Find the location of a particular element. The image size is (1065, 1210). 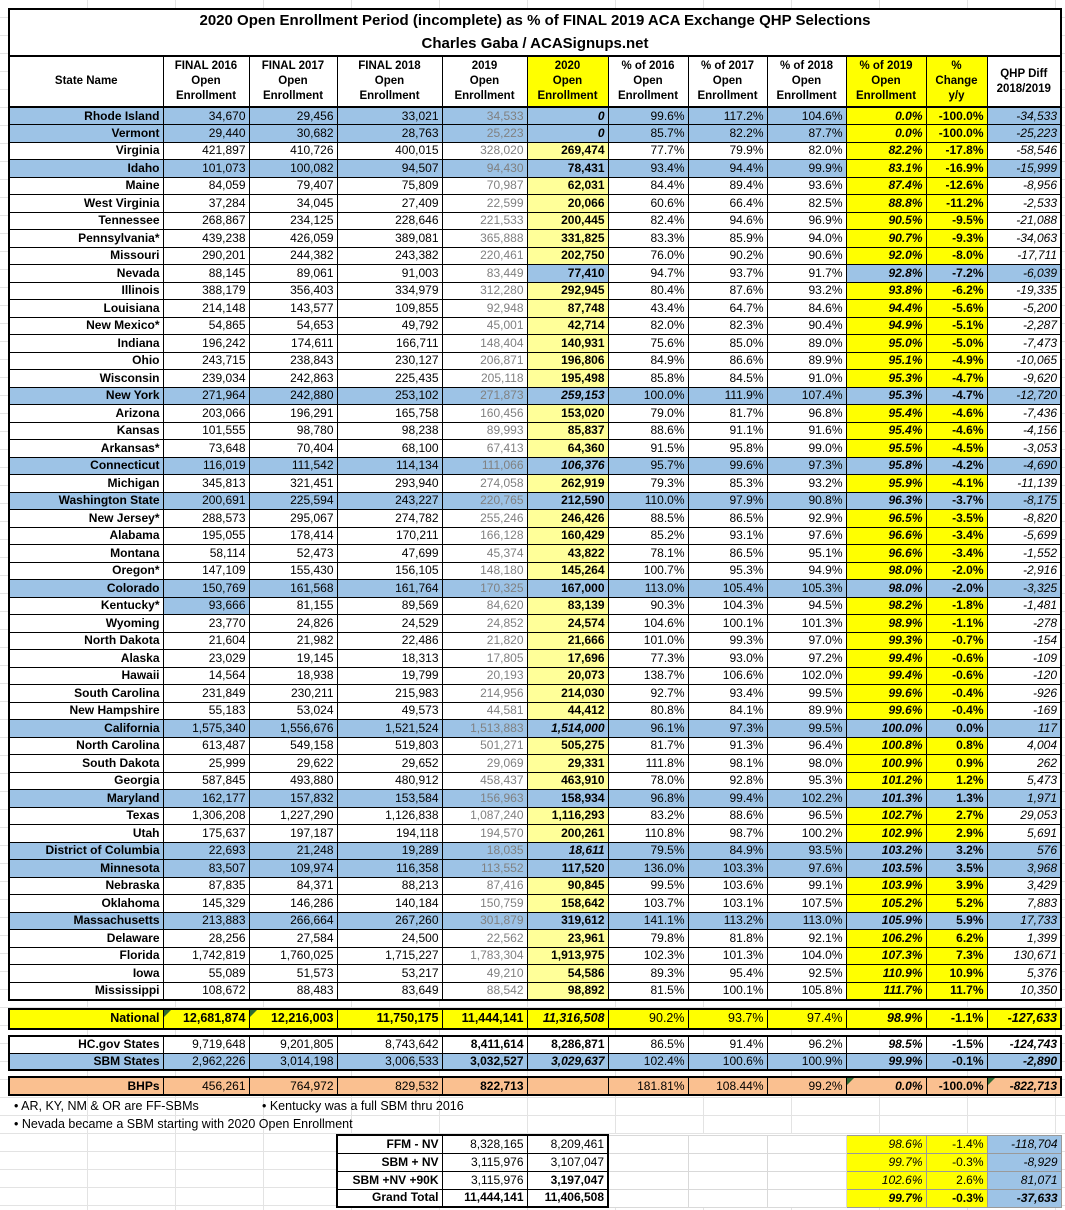

cell-pct-2019: 99.9% is located at coordinates (886, 1061).